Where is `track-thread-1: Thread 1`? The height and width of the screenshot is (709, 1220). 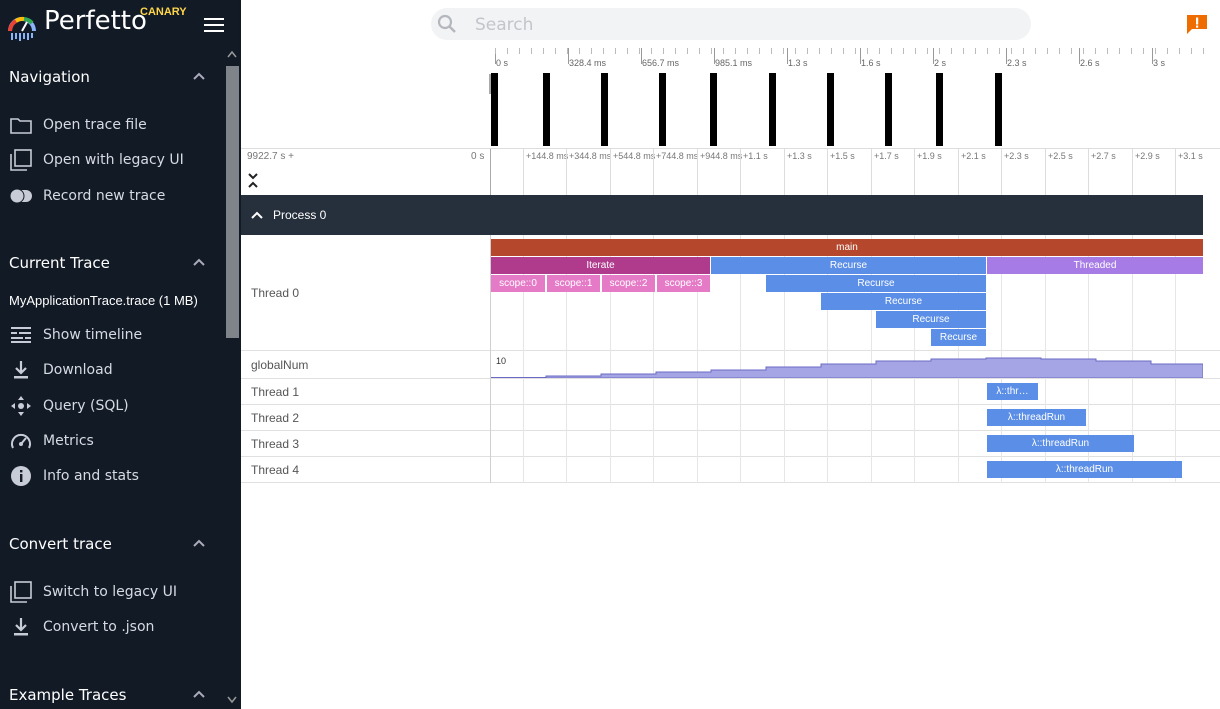 track-thread-1: Thread 1 is located at coordinates (730, 392).